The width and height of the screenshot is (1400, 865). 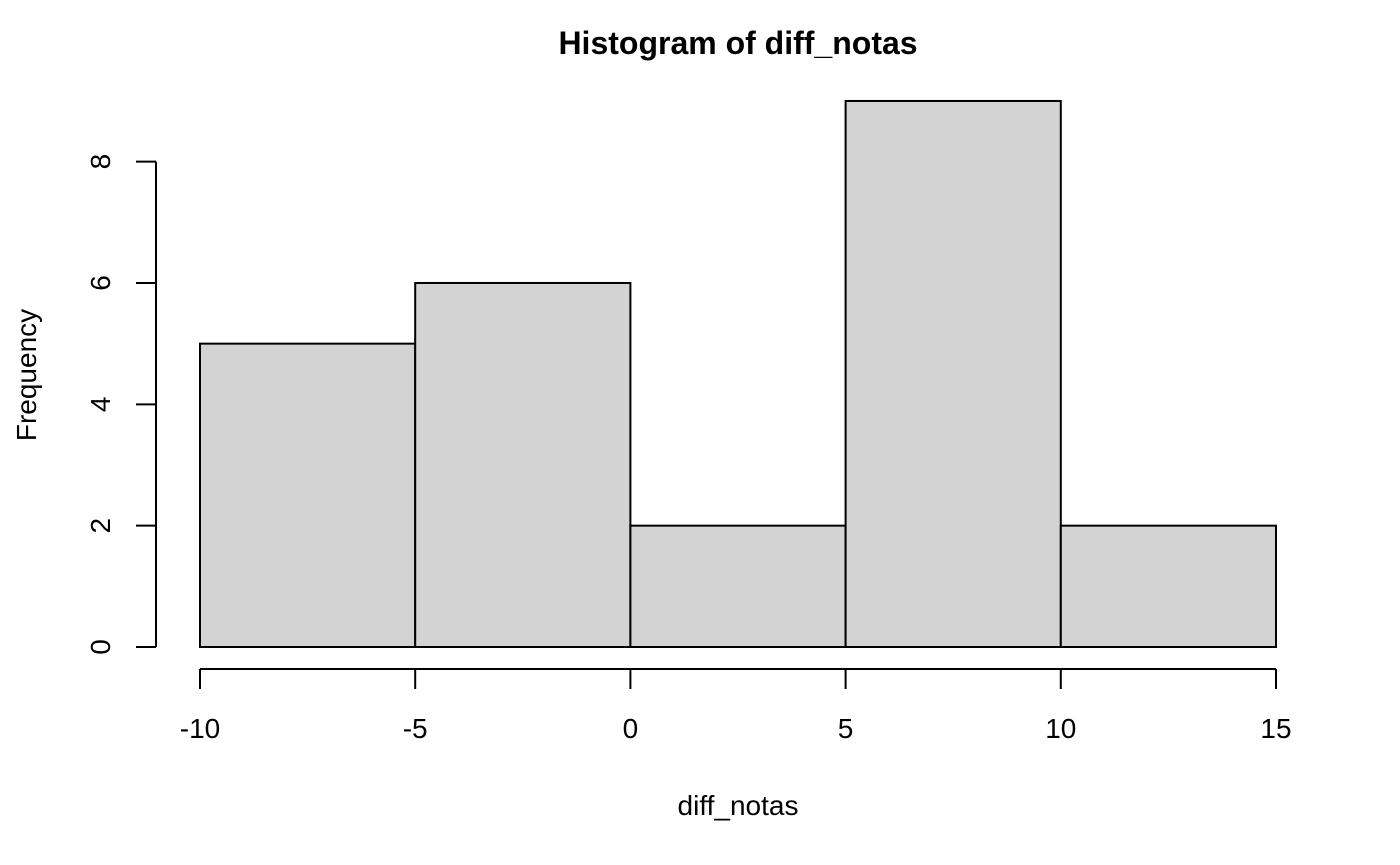 I want to click on x-tick-label: -10, so click(x=200, y=728).